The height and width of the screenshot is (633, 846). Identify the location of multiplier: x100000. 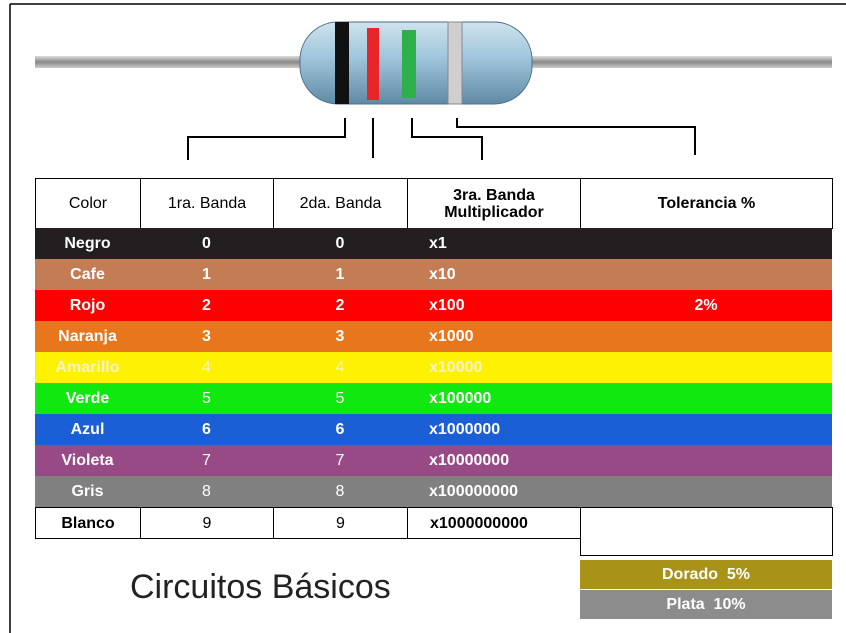
(493, 398).